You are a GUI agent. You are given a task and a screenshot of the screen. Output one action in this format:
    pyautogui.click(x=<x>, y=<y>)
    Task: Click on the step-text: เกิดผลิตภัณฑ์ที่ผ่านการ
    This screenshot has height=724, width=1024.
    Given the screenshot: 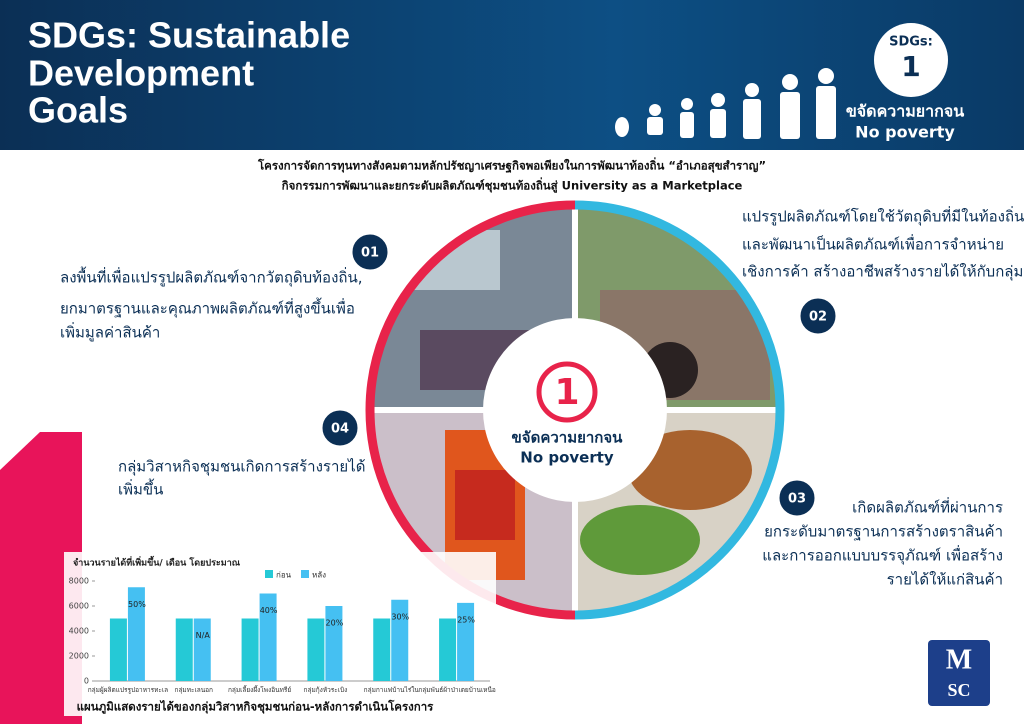 What is the action you would take?
    pyautogui.click(x=927, y=507)
    